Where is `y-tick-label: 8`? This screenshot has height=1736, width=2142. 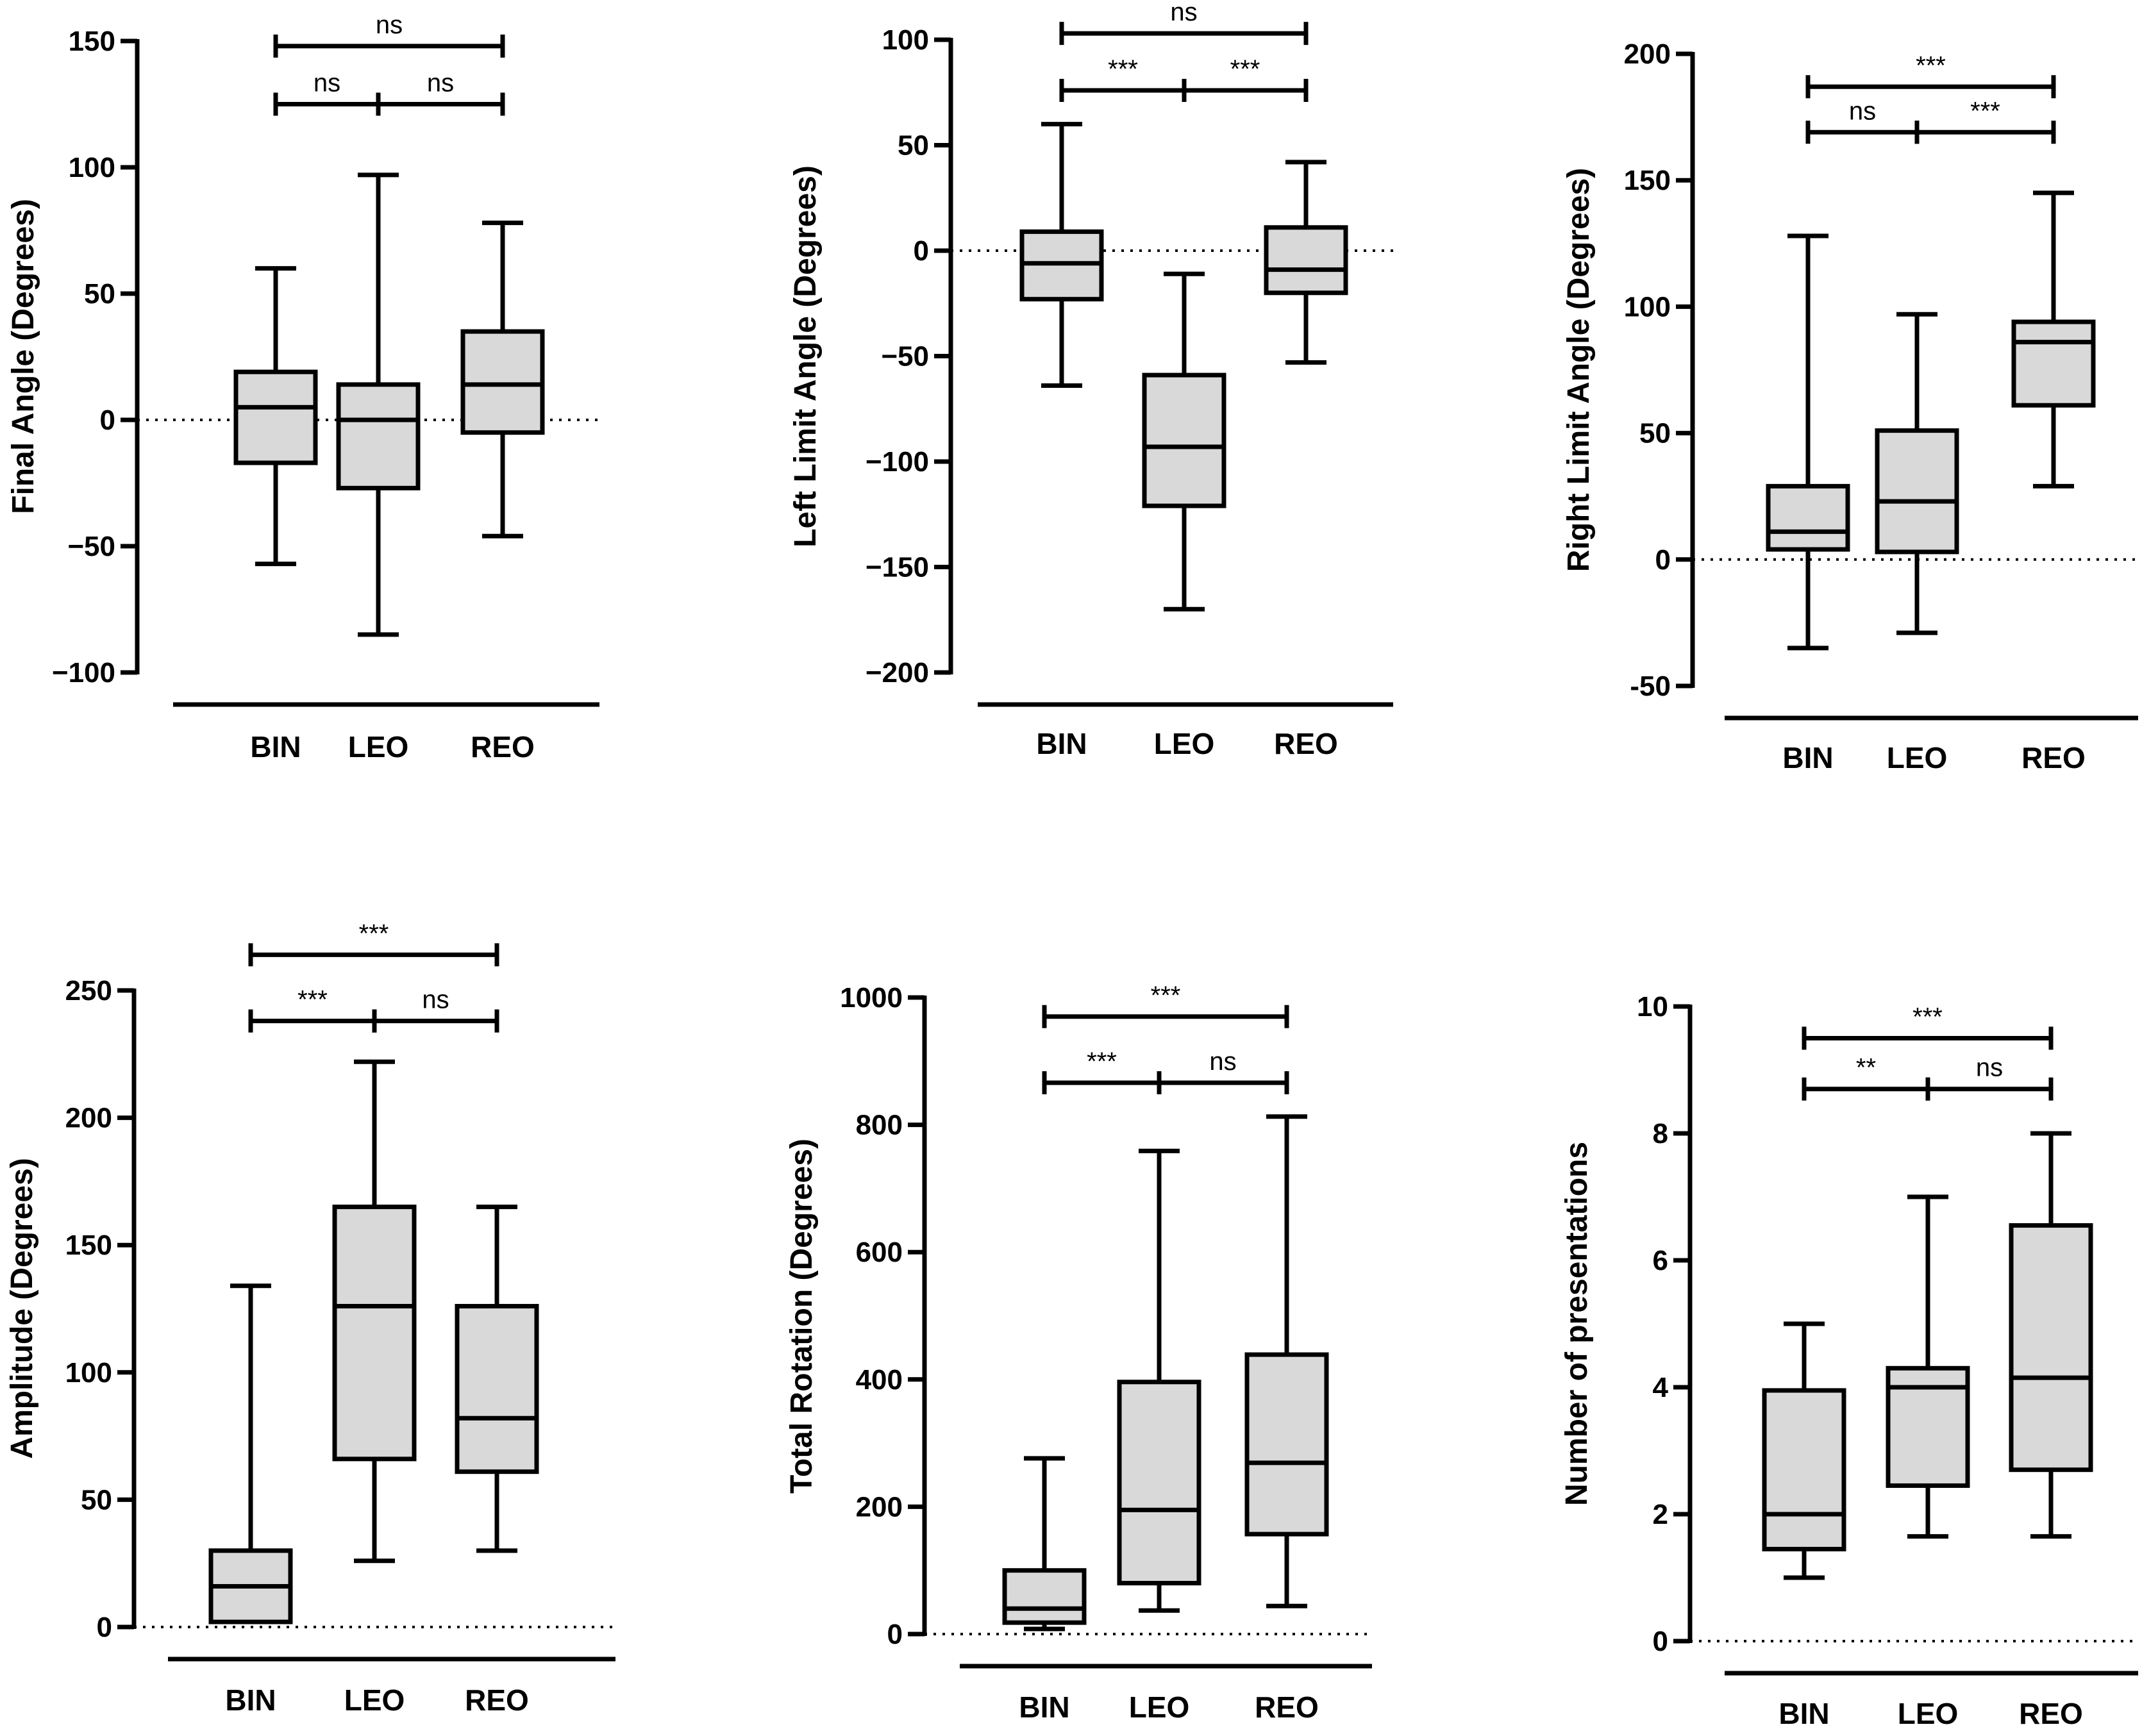 y-tick-label: 8 is located at coordinates (1661, 1133).